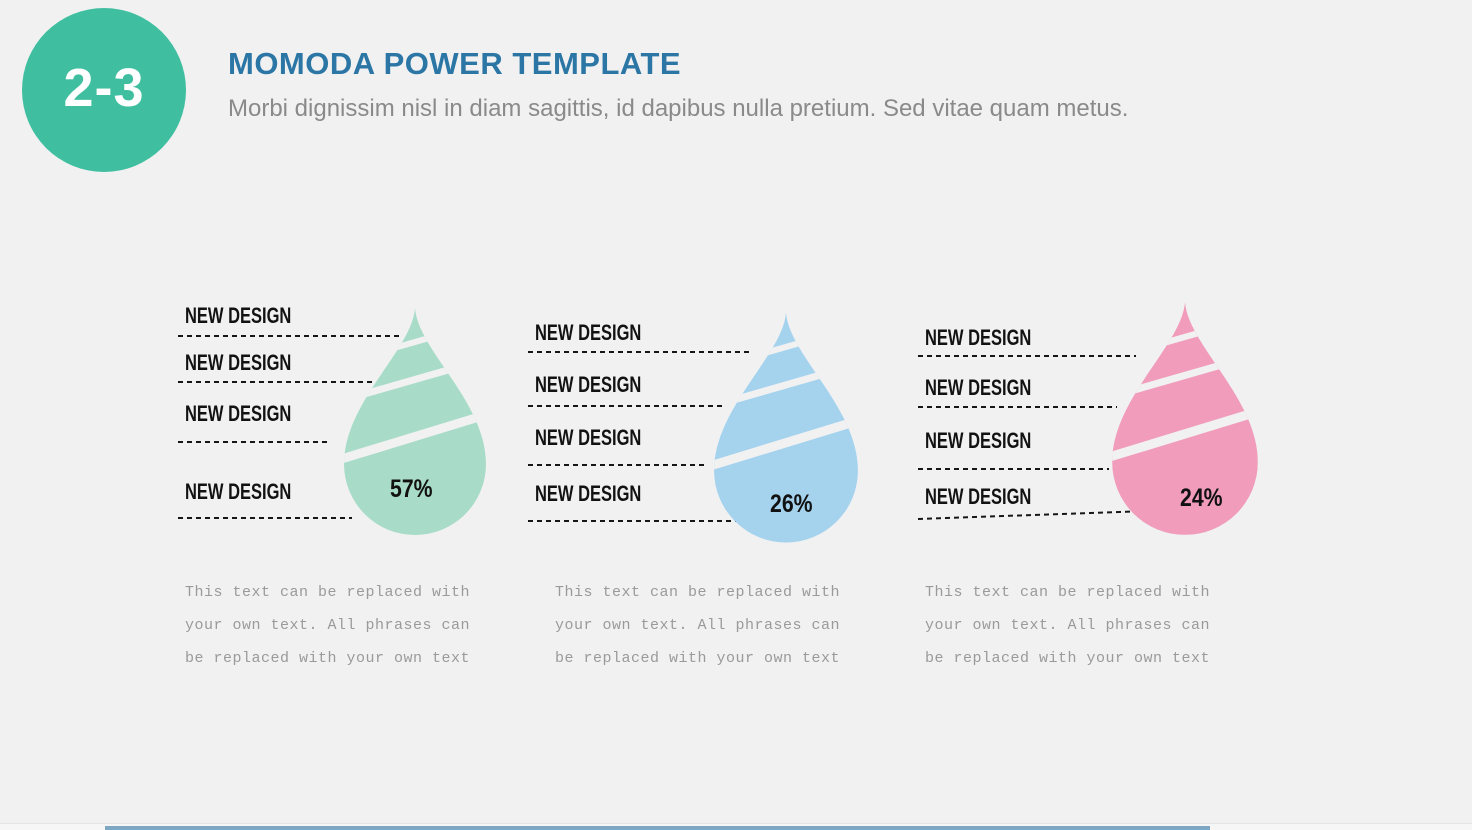 This screenshot has width=1472, height=830. I want to click on slide-number-badge: 2-3, so click(104, 90).